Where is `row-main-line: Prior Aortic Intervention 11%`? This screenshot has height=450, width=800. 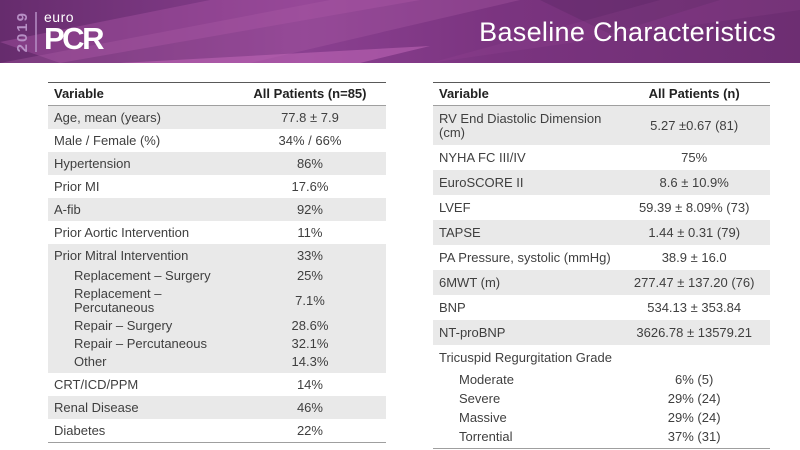
row-main-line: Prior Aortic Intervention 11% is located at coordinates (217, 232).